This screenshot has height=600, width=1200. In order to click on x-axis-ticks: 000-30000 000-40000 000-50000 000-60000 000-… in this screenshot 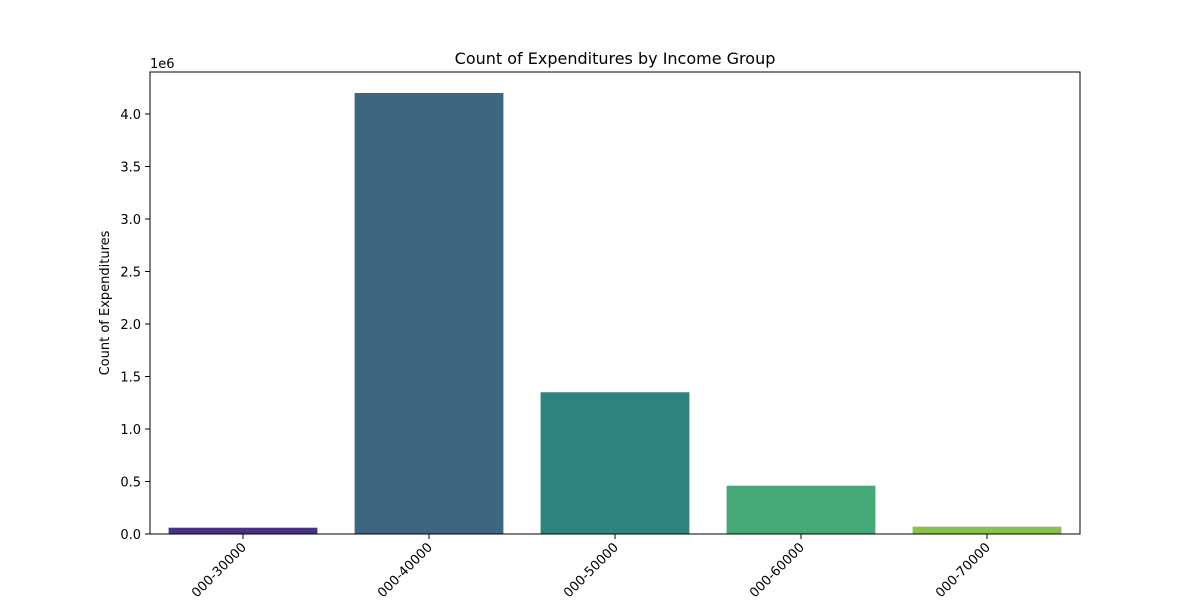, I will do `click(591, 567)`.